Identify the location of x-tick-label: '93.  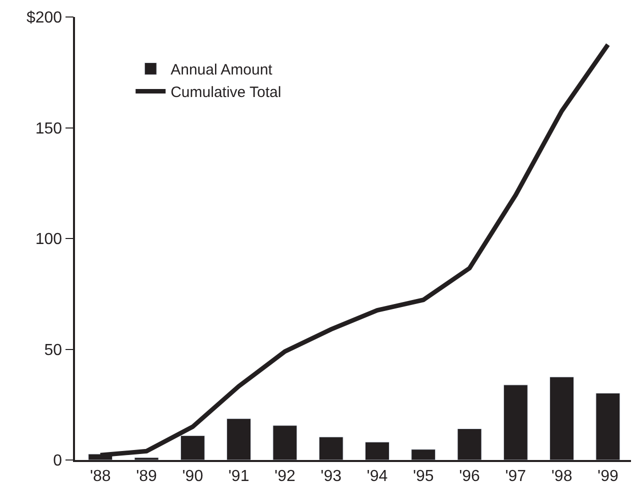
(331, 476).